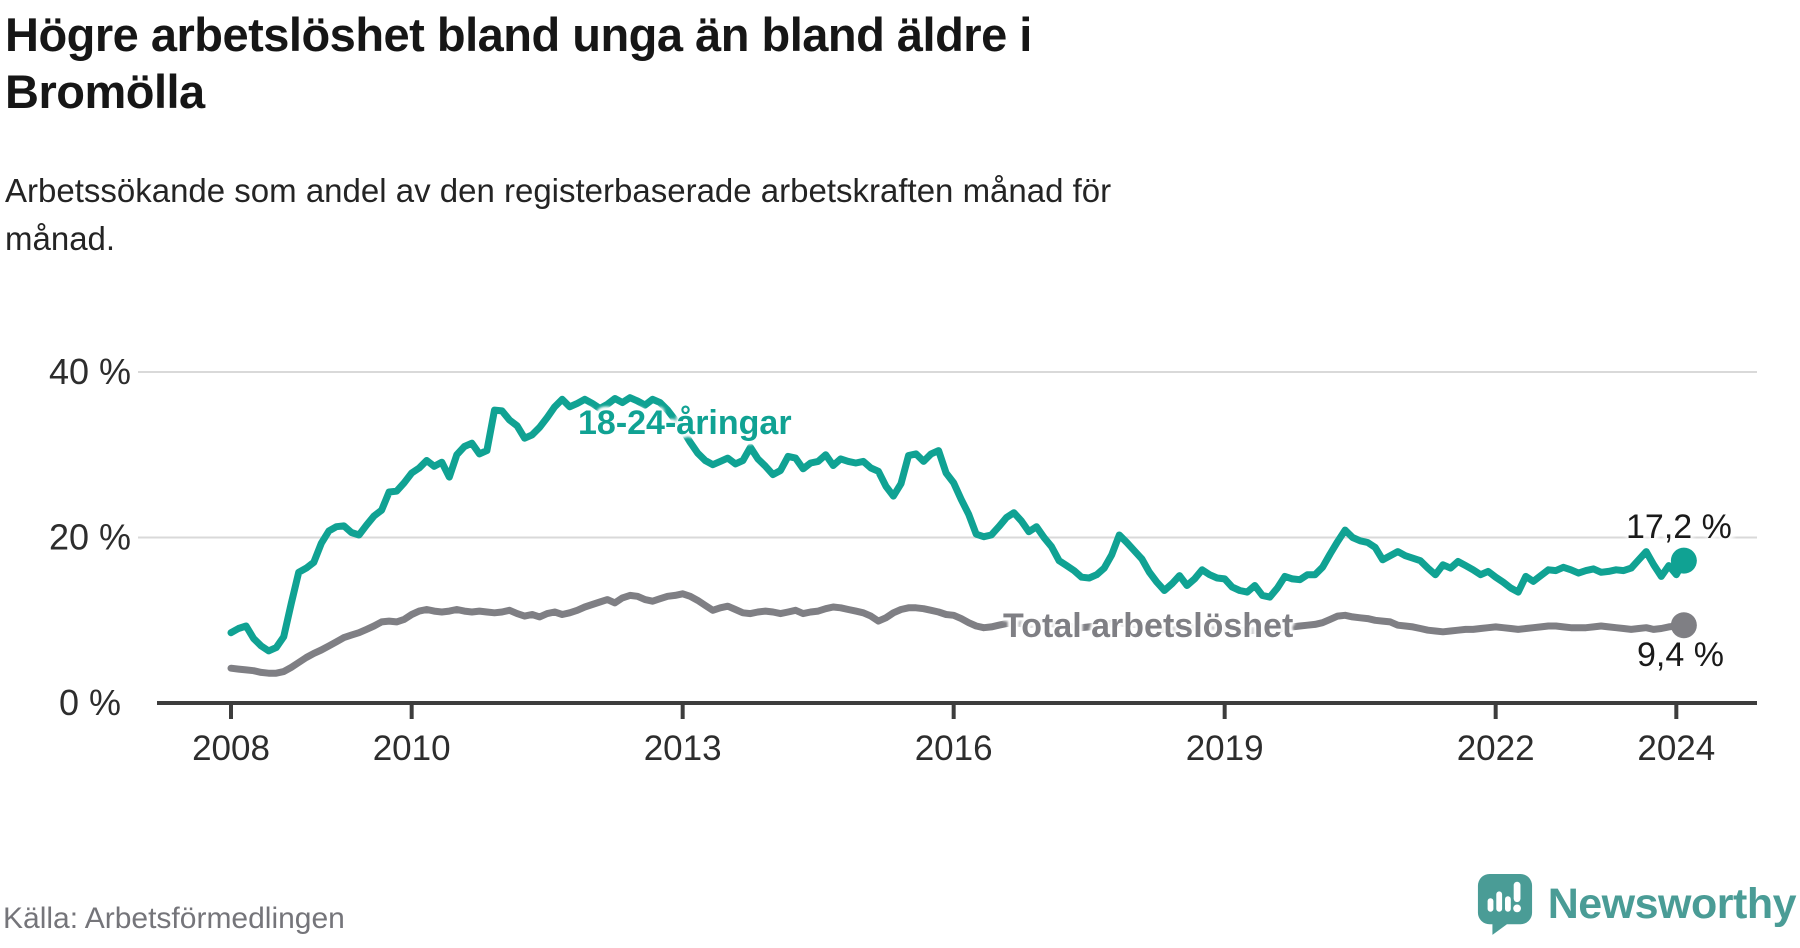 This screenshot has width=1800, height=948. Describe the element at coordinates (60, 238) in the screenshot. I see `subtitle-line-2: månad.` at that location.